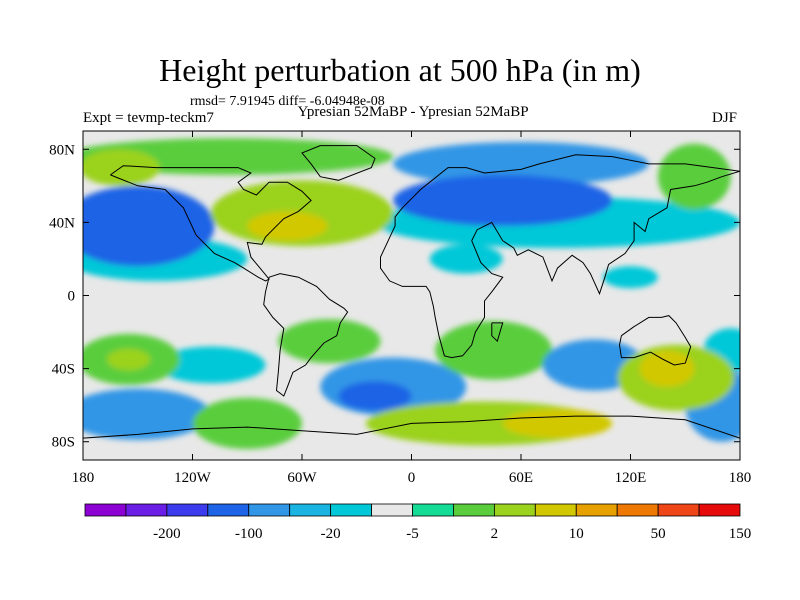  What do you see at coordinates (495, 534) in the screenshot?
I see `colorbar-label: 2` at bounding box center [495, 534].